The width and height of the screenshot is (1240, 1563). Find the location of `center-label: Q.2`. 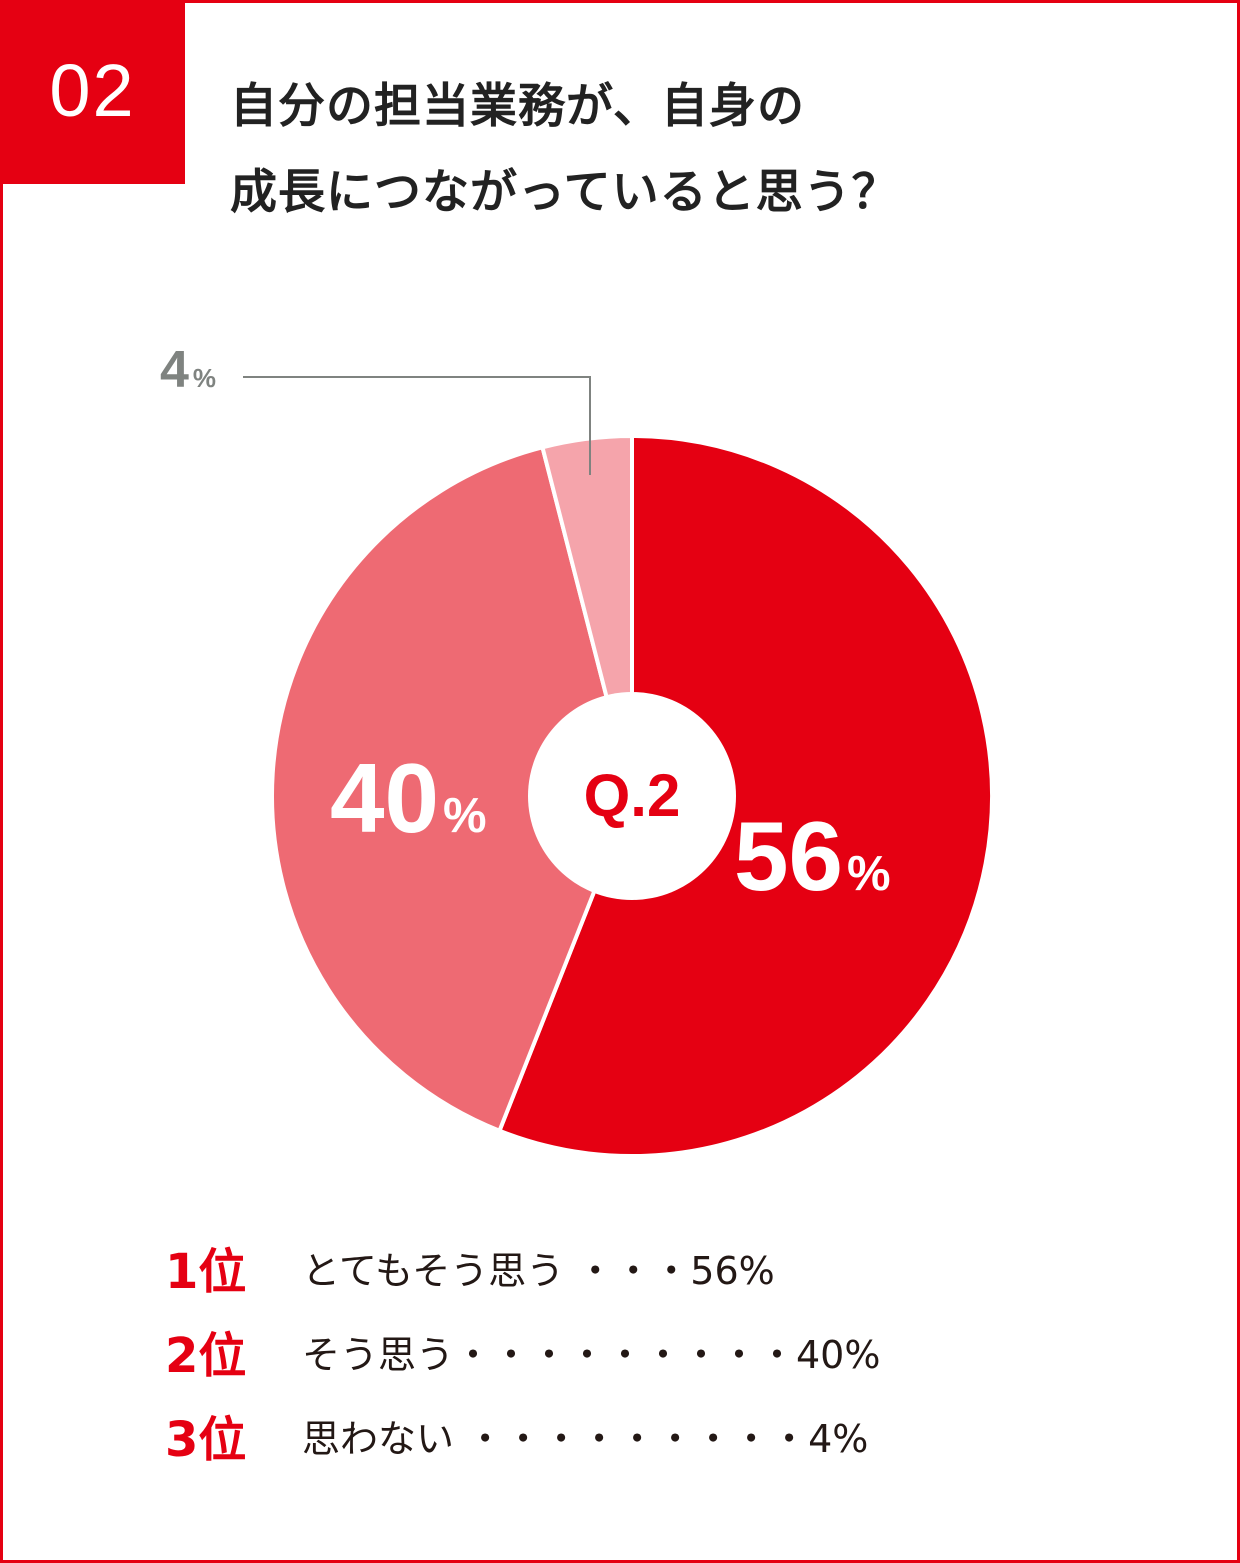

center-label: Q.2 is located at coordinates (632, 795).